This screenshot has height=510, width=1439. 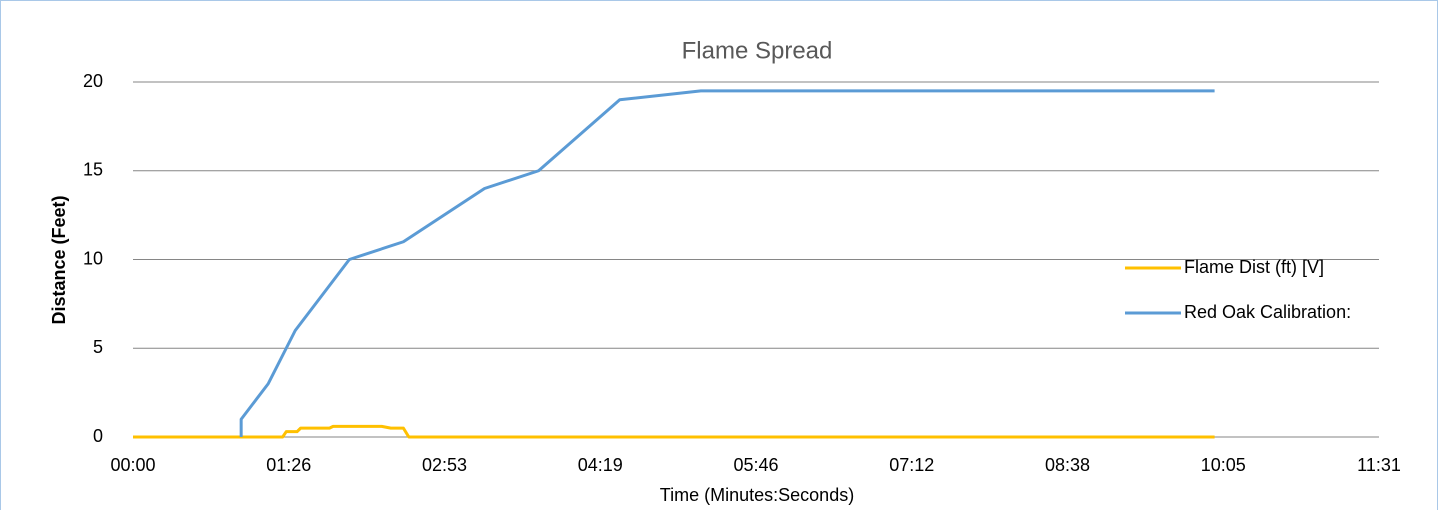 I want to click on x-tick-label: 02:53, so click(x=444, y=465).